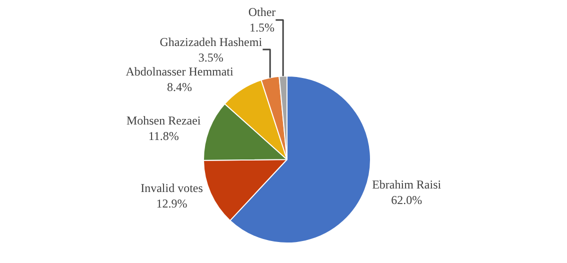  Describe the element at coordinates (172, 187) in the screenshot. I see `slice-label: Invalid votes` at that location.